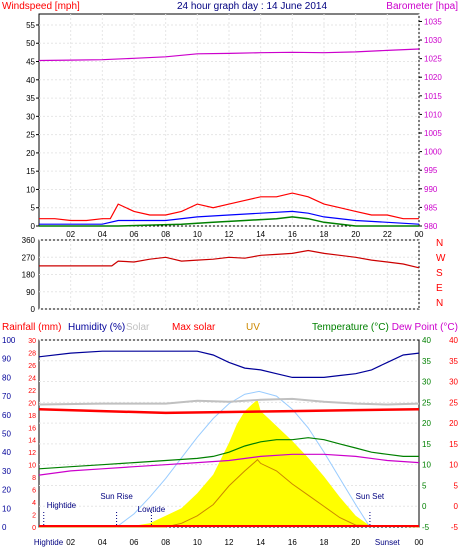  Describe the element at coordinates (32, 403) in the screenshot. I see `rainfall-y-tick-label: 20` at that location.